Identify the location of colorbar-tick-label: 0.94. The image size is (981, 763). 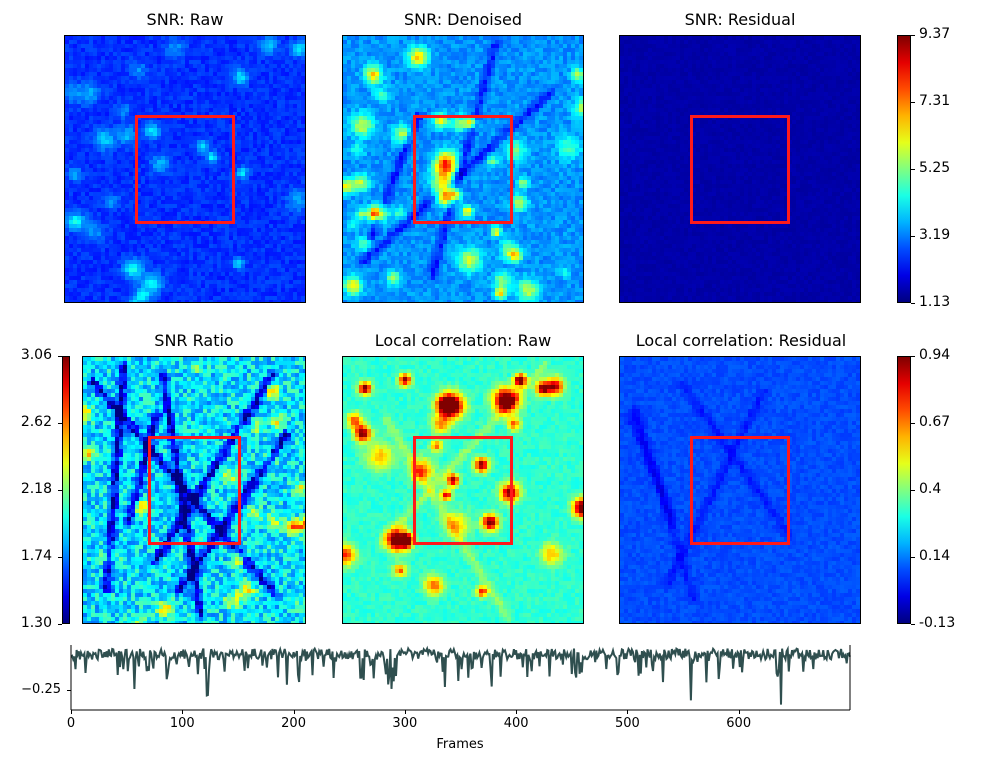
(934, 355).